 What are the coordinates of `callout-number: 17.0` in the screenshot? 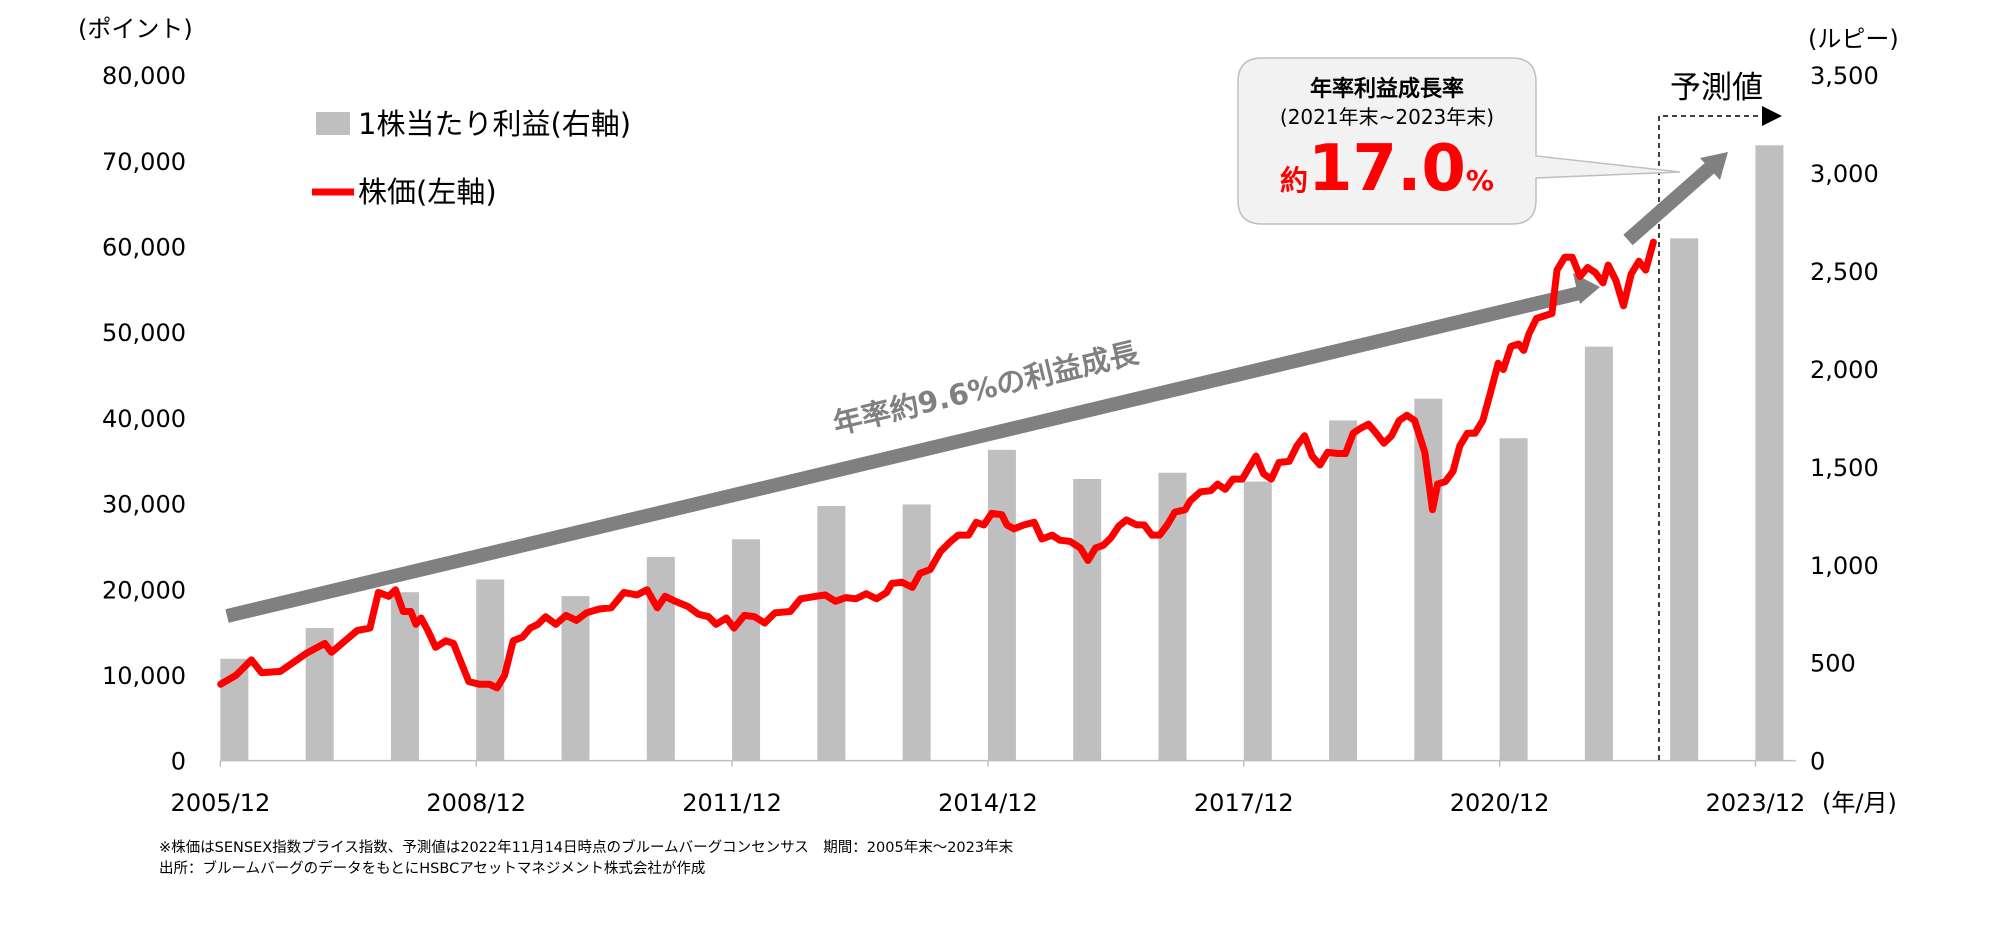 It's located at (1387, 169).